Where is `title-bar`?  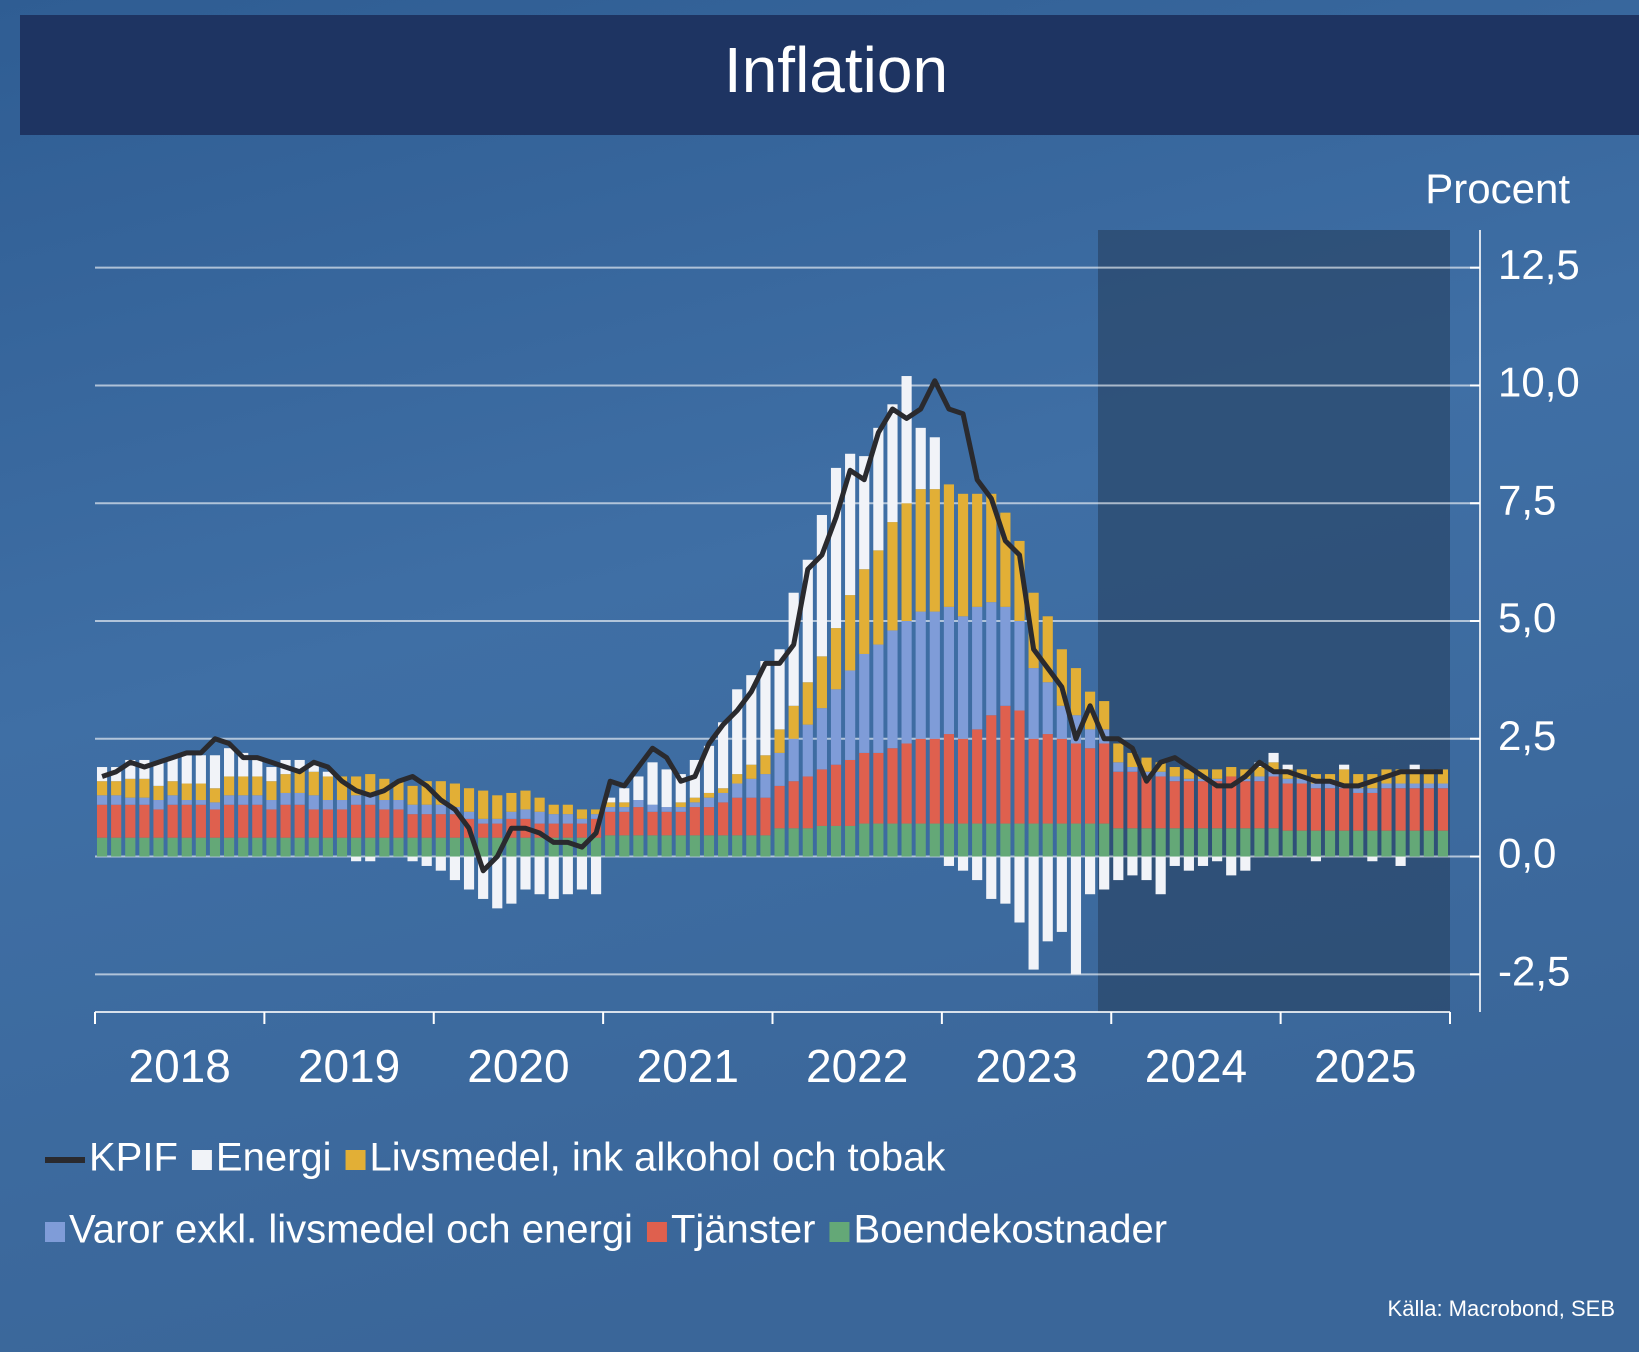
title-bar is located at coordinates (829, 75).